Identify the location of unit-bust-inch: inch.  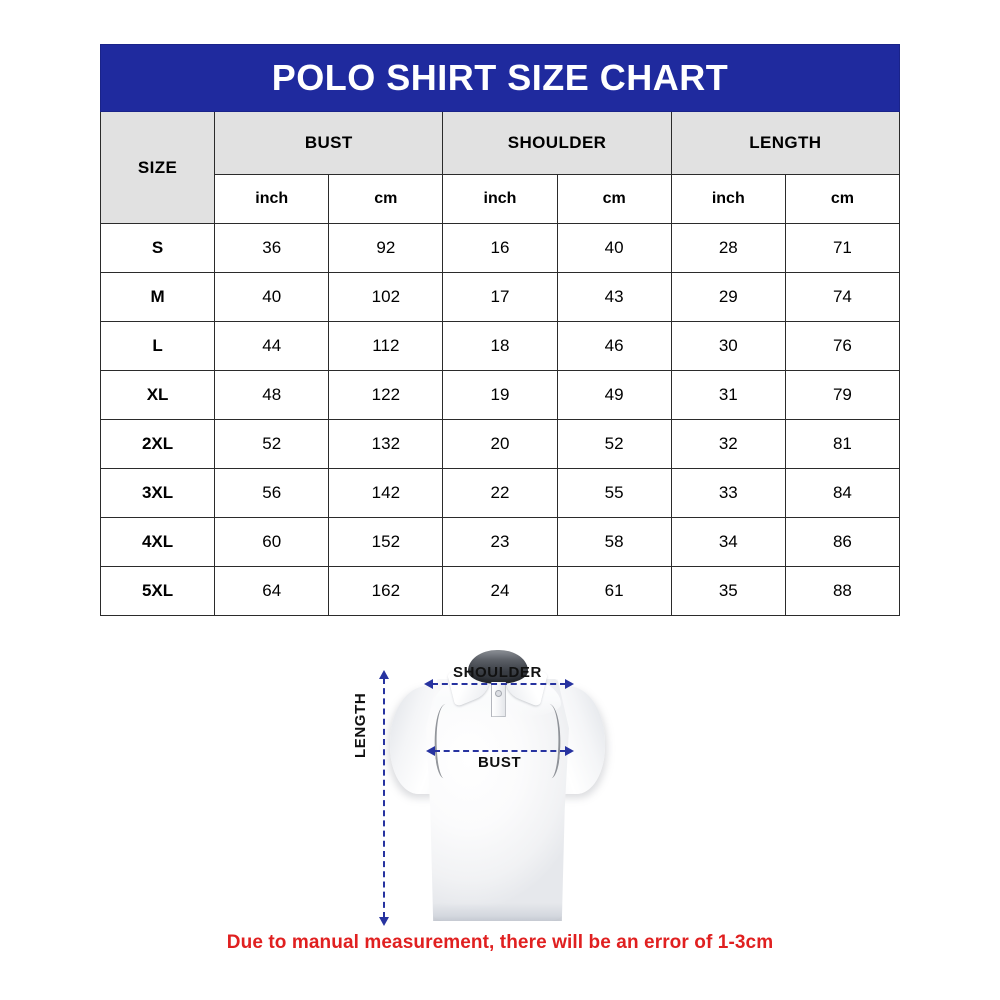
(272, 199).